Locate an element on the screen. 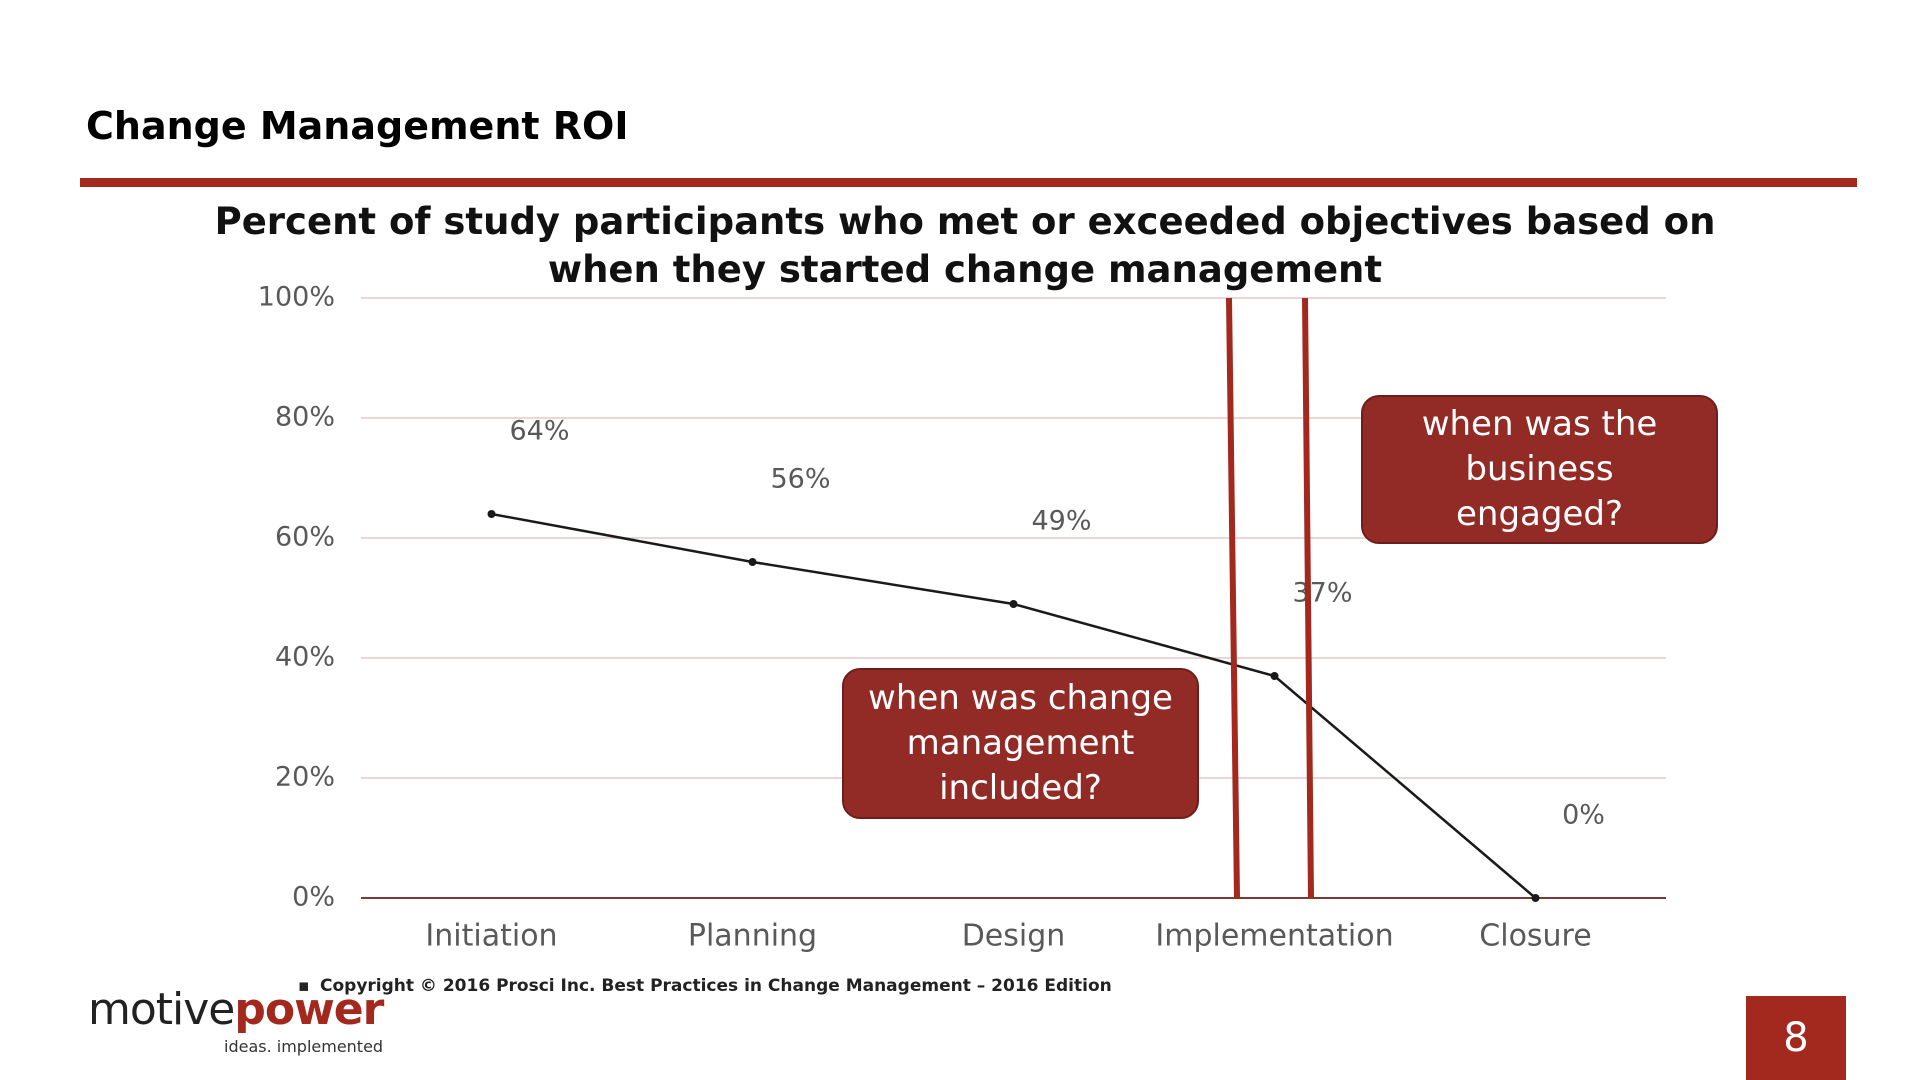 The image size is (1920, 1080). y-tick-label: 20% is located at coordinates (305, 777).